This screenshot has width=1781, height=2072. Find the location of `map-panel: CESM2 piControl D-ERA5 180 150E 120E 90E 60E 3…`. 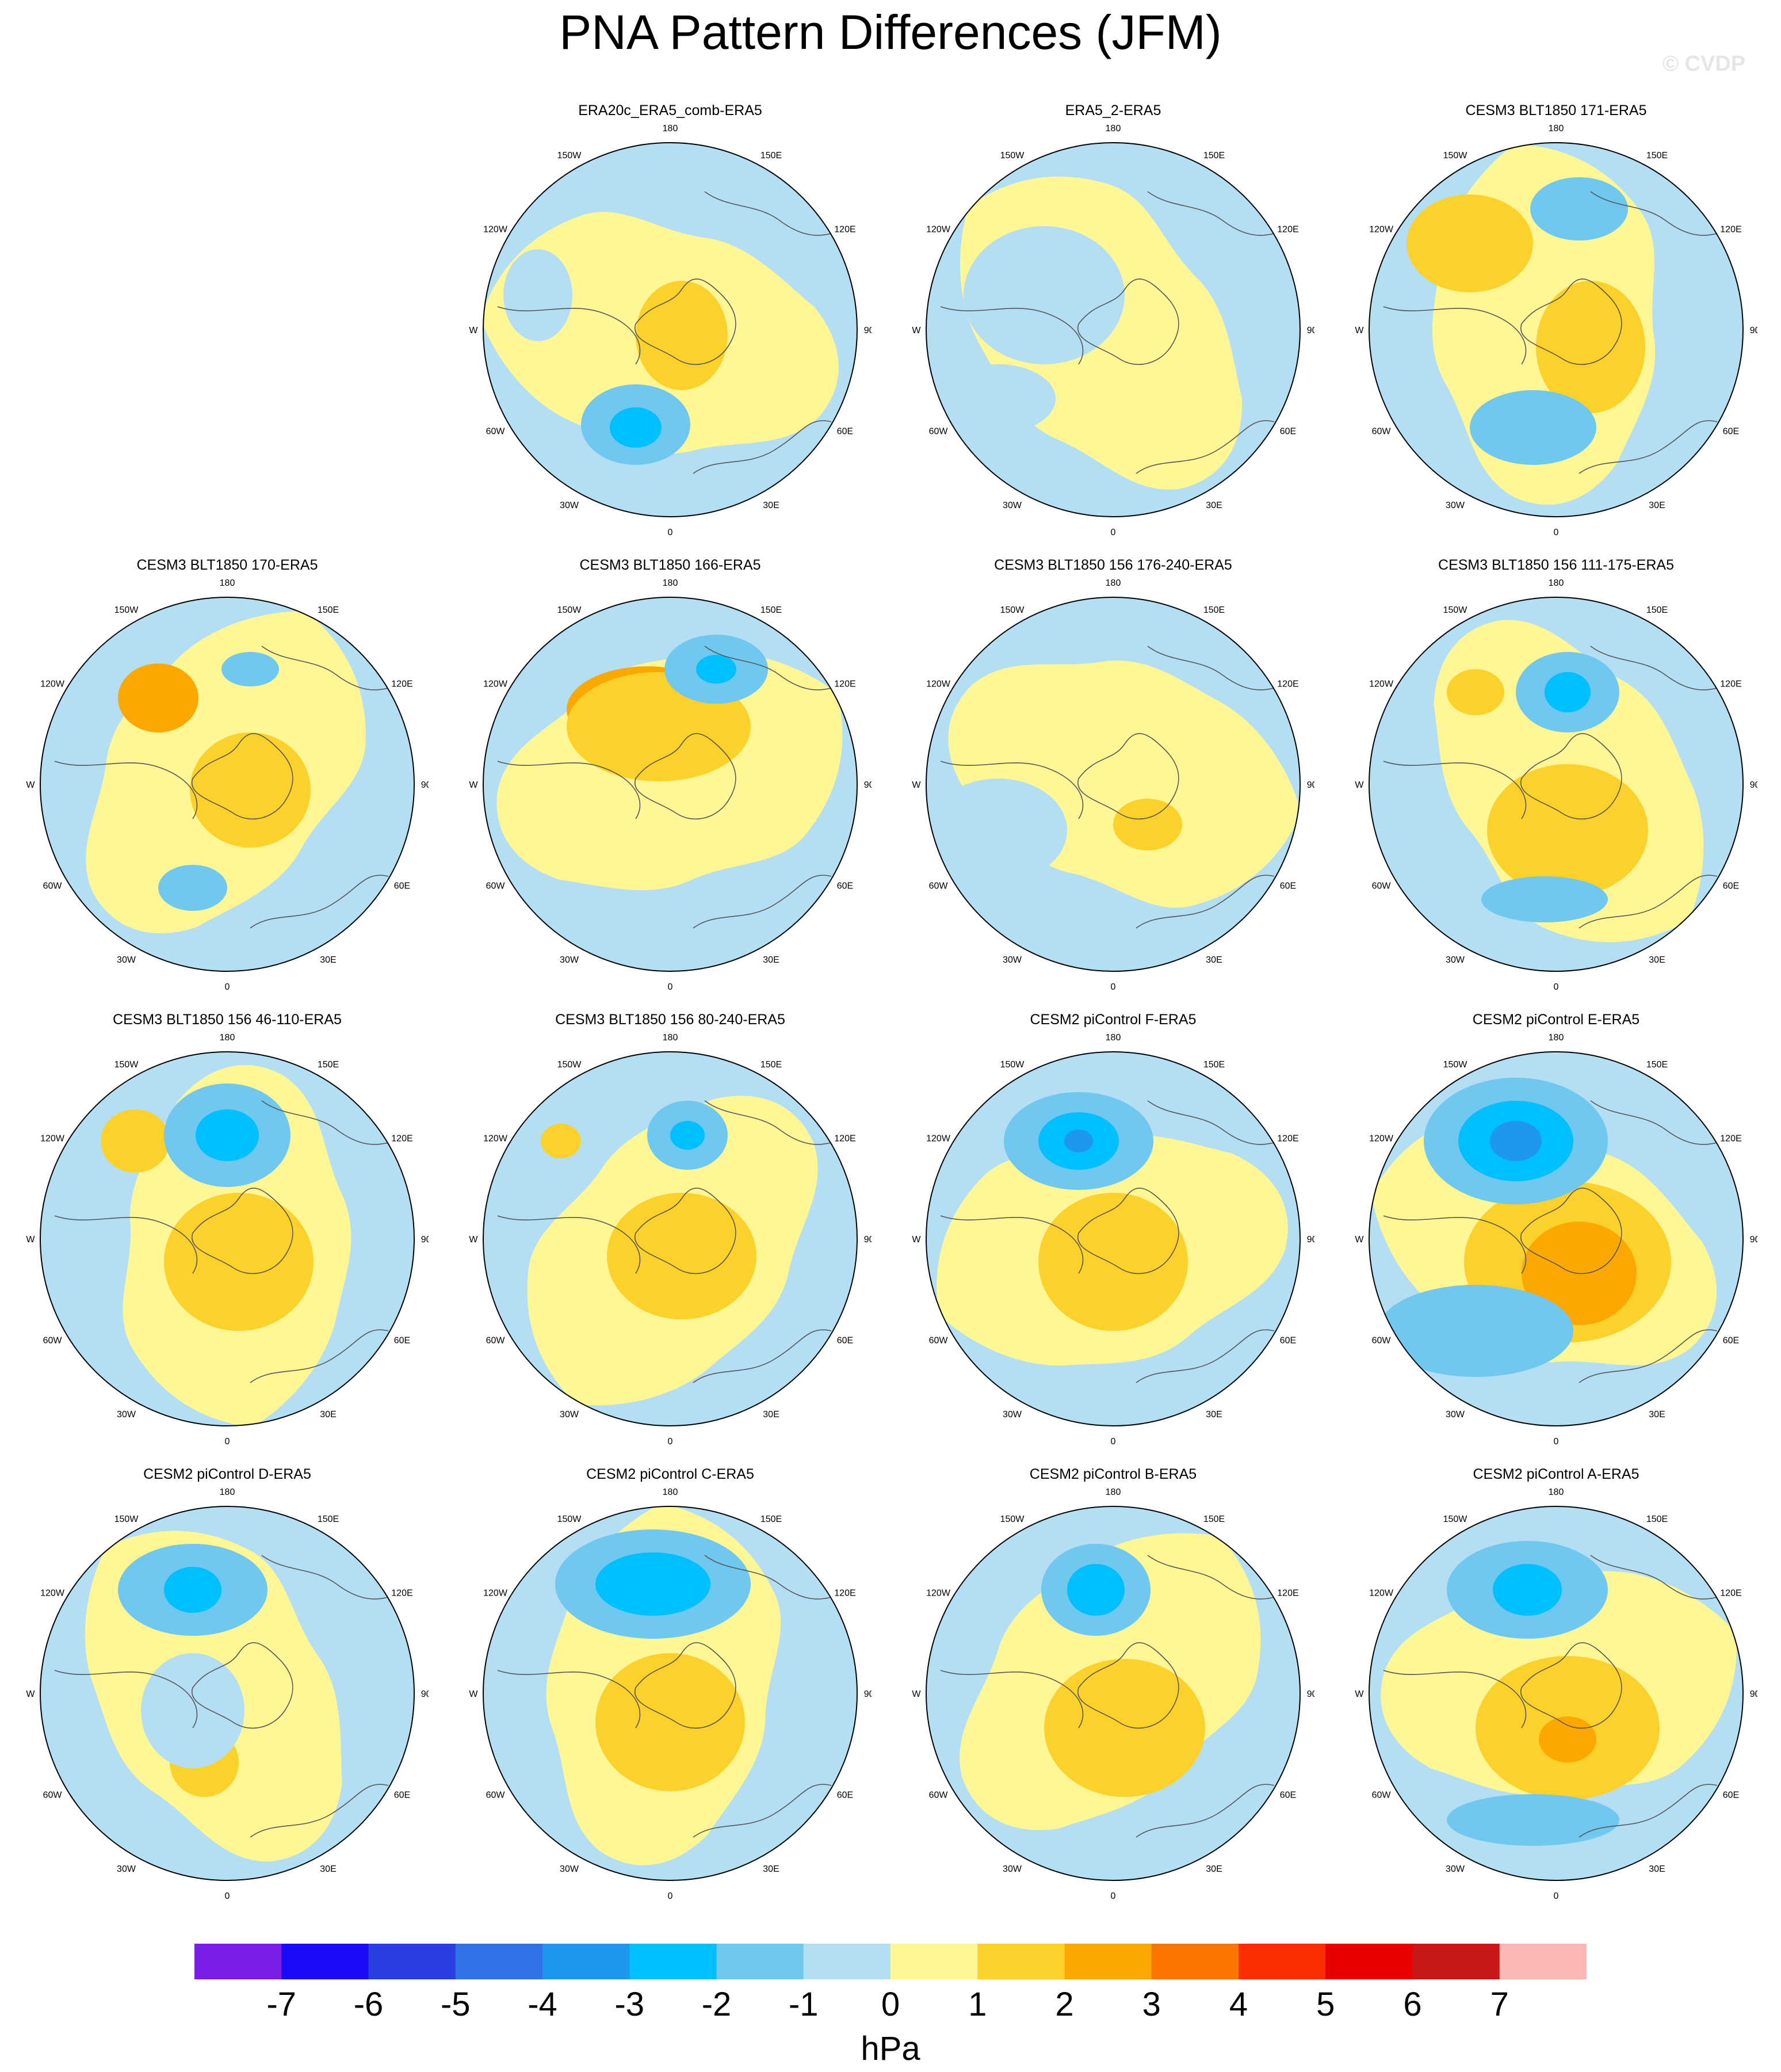

map-panel: CESM2 piControl D-ERA5 180 150E 120E 90E 60E 3… is located at coordinates (227, 1690).